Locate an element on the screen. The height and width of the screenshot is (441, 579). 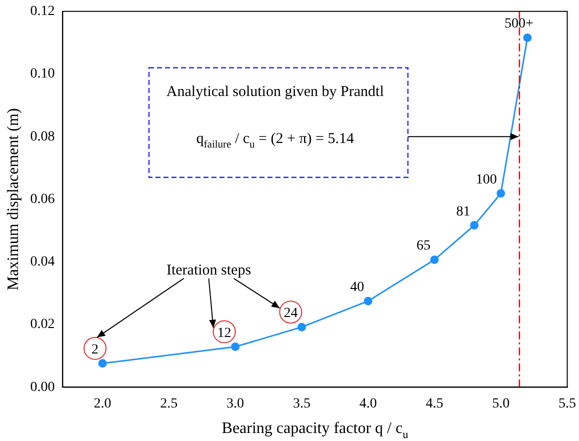
x-tick-label: 2.5 is located at coordinates (169, 404).